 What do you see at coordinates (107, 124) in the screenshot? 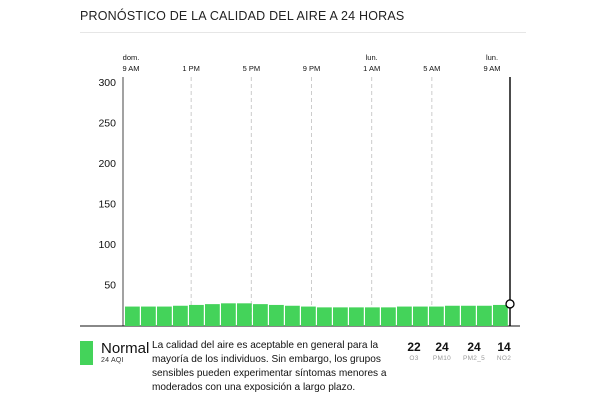
I see `y-tick-label: 250` at bounding box center [107, 124].